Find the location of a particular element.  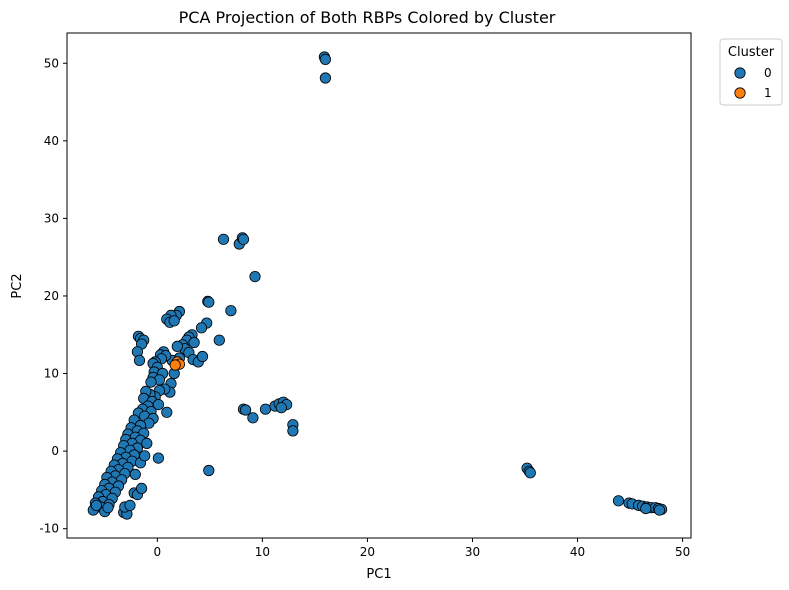

legend-box is located at coordinates (751, 72).